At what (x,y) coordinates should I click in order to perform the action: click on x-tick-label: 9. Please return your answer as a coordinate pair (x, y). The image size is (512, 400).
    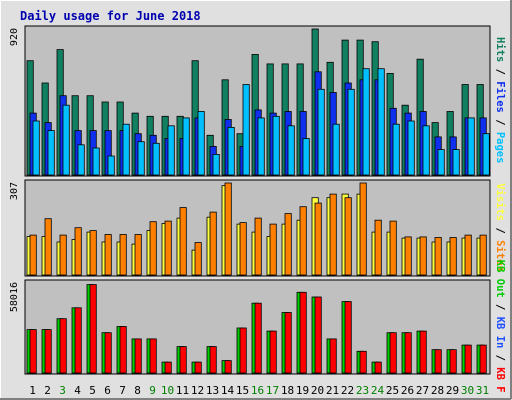
    Looking at the image, I should click on (152, 390).